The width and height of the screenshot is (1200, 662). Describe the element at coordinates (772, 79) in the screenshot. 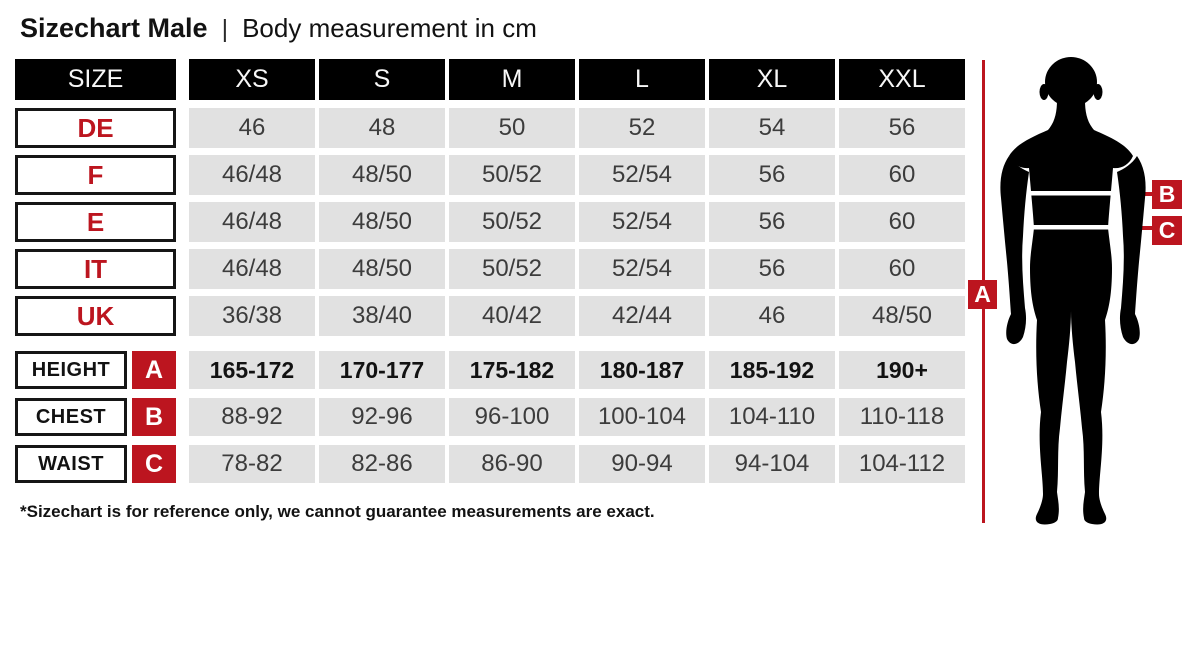

I see `column-header-xl: XL` at that location.